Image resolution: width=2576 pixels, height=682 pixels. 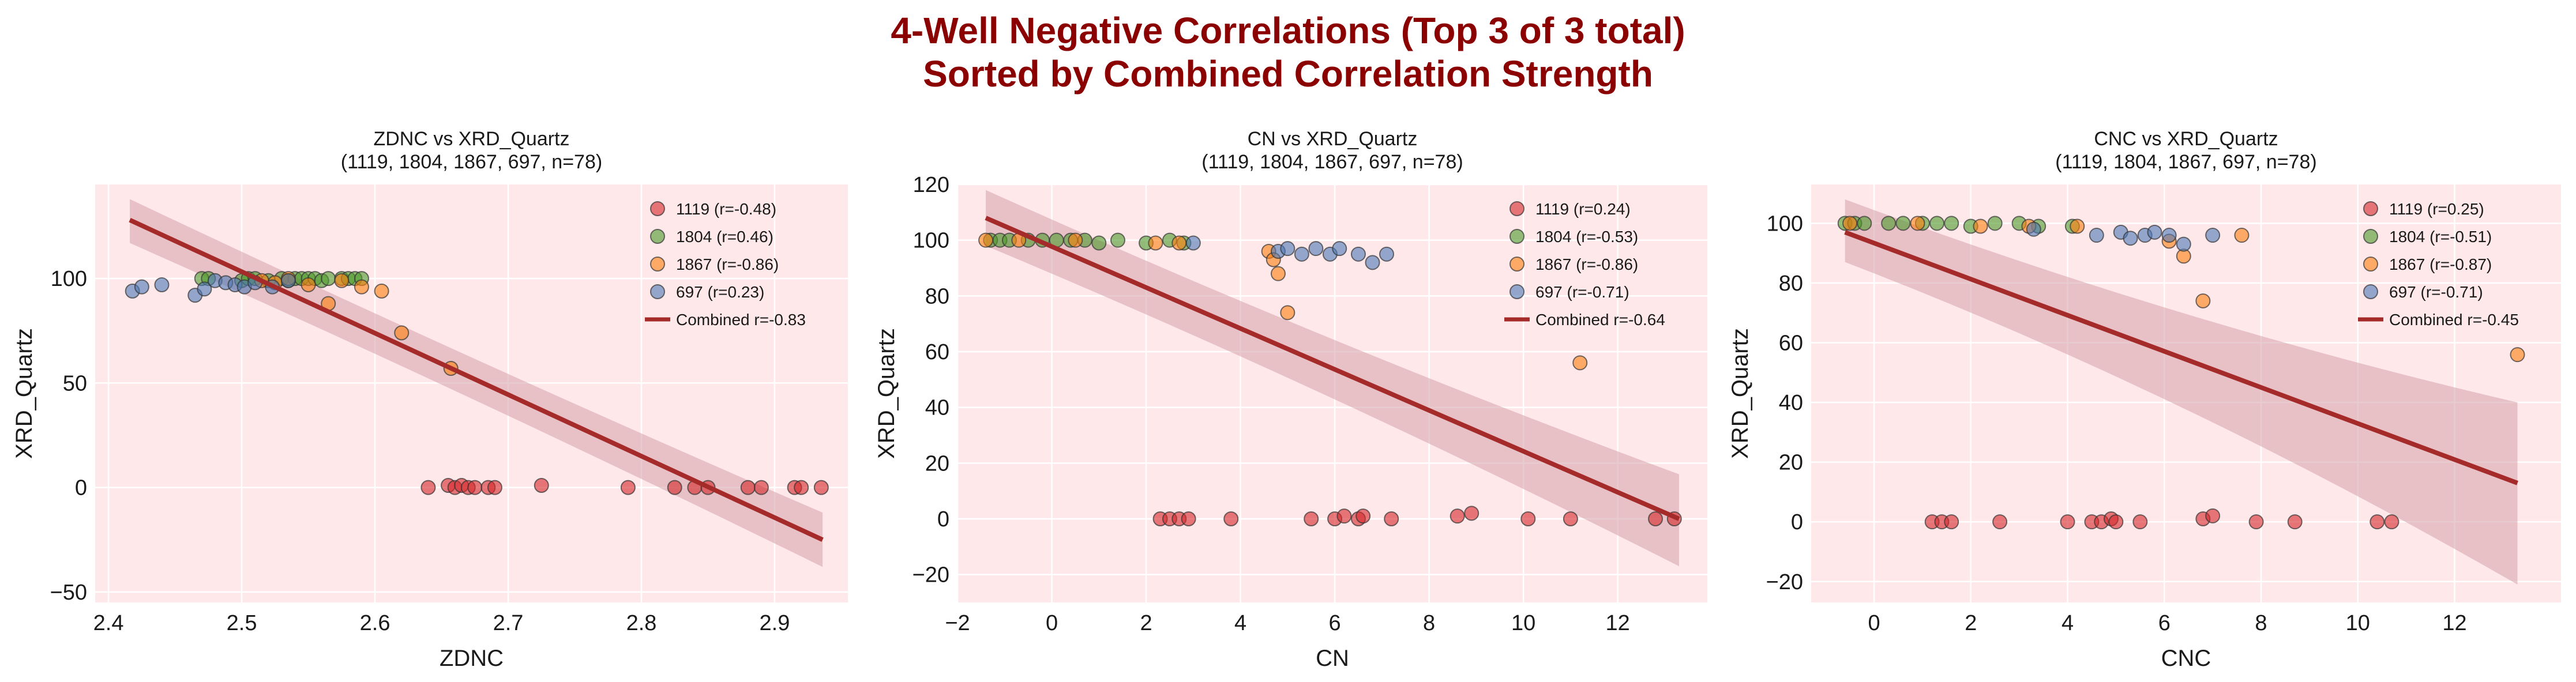 I want to click on x-tick-label: 2.5, so click(x=242, y=623).